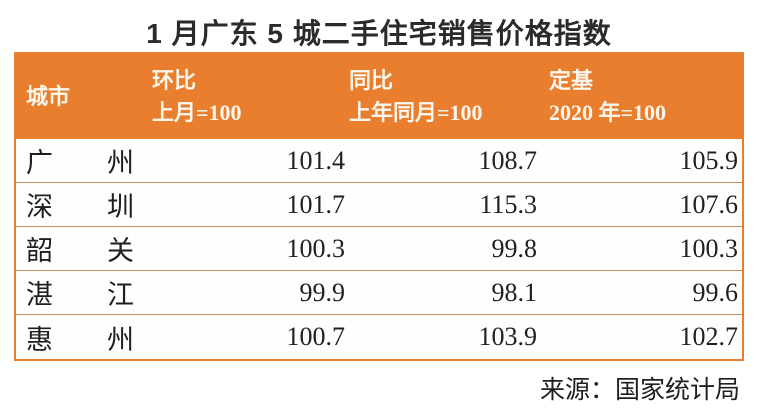 Image resolution: width=758 pixels, height=413 pixels. I want to click on yoy-value: 115.3, so click(508, 204).